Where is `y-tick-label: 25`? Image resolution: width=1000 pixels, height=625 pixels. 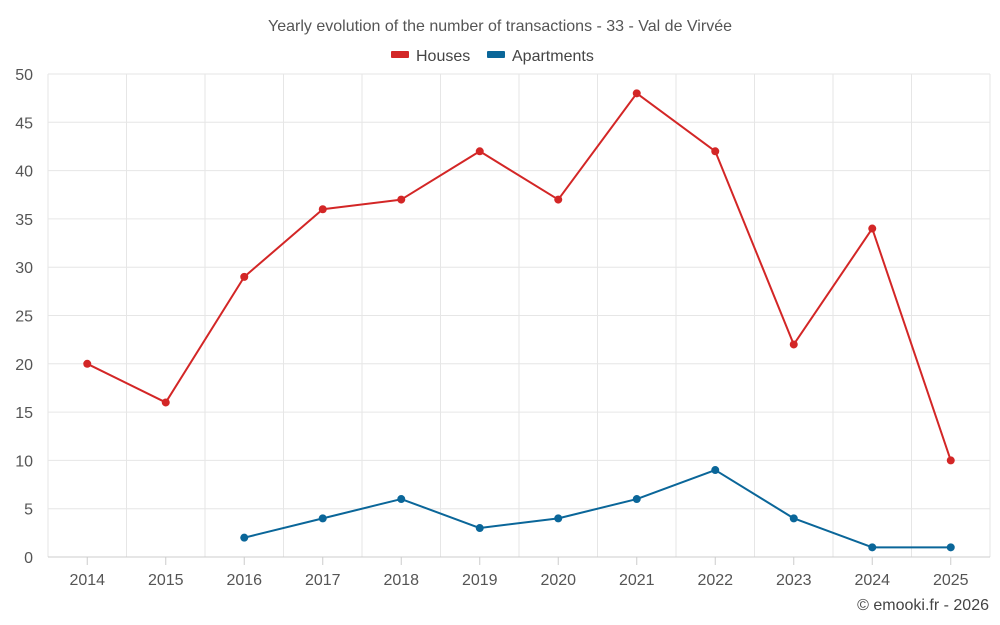 y-tick-label: 25 is located at coordinates (24, 317).